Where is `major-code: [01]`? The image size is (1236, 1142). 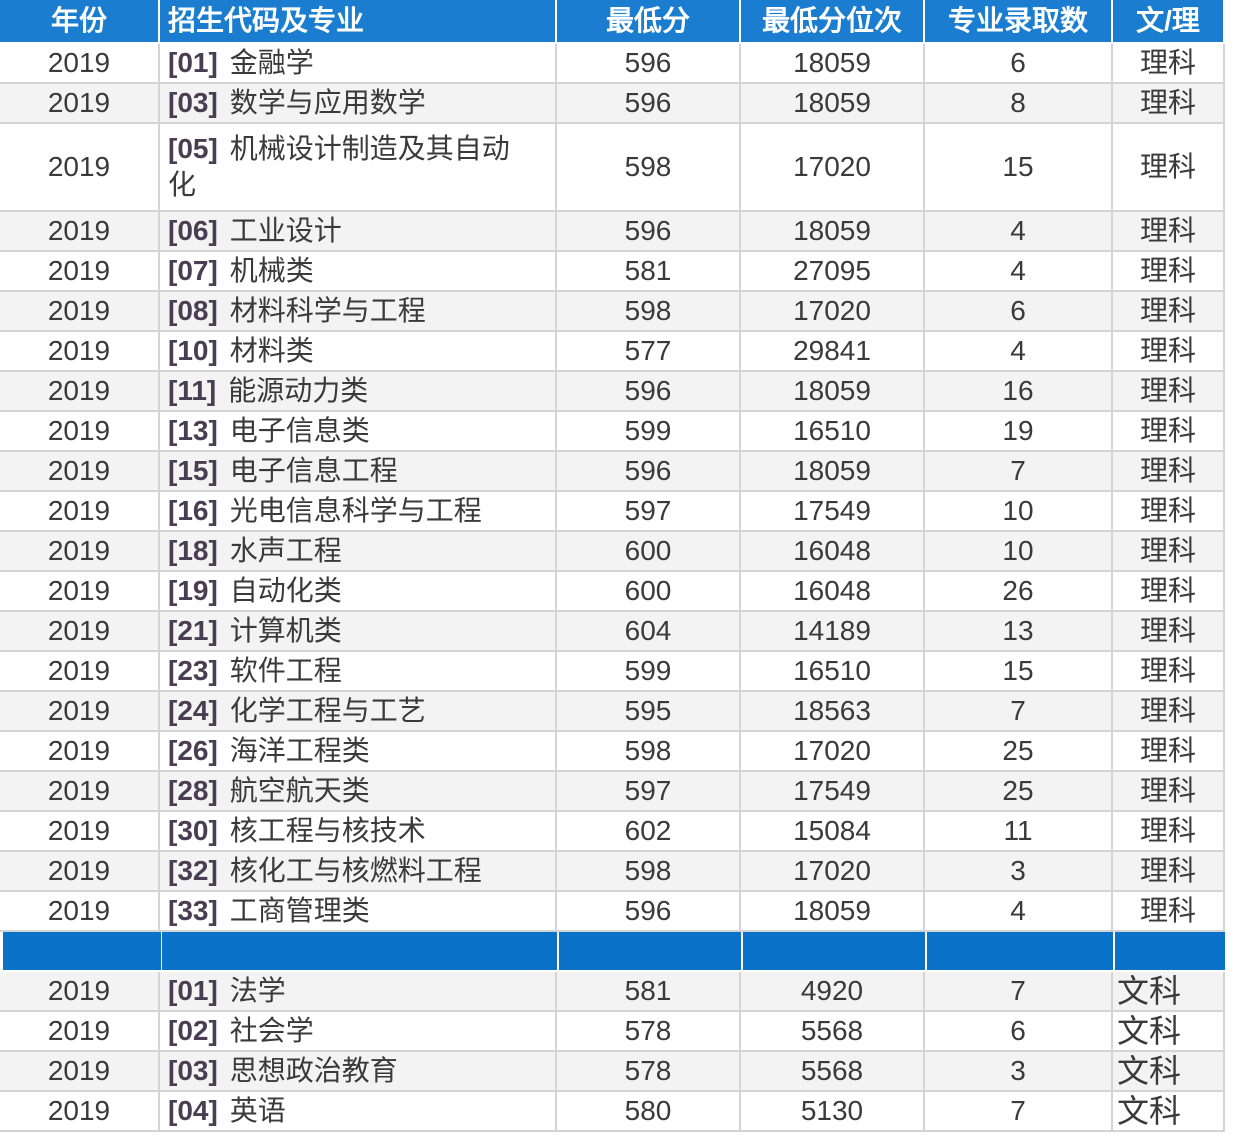
major-code: [01] is located at coordinates (193, 62).